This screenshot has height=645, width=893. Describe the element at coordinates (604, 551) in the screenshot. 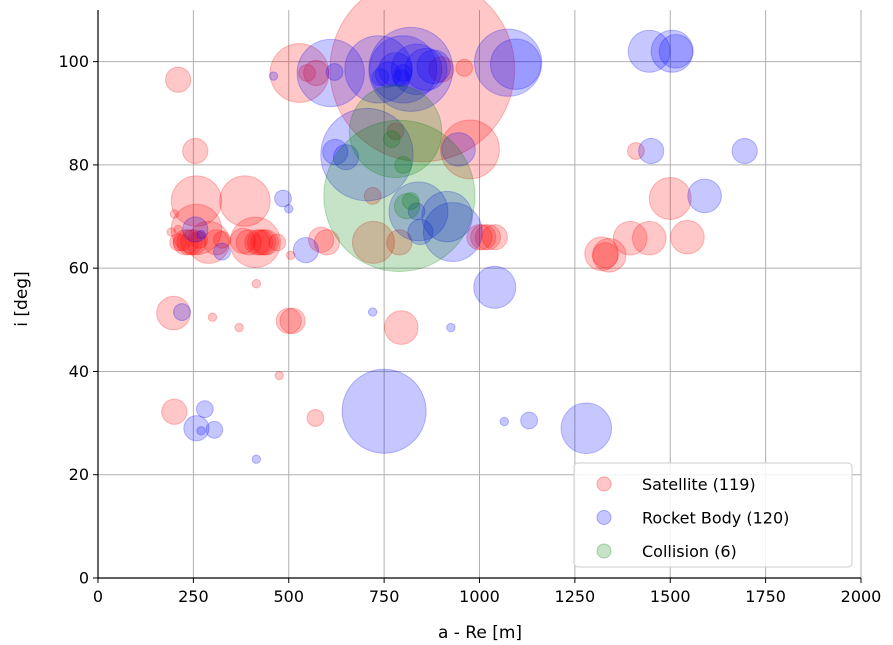

I see `legend-marker` at that location.